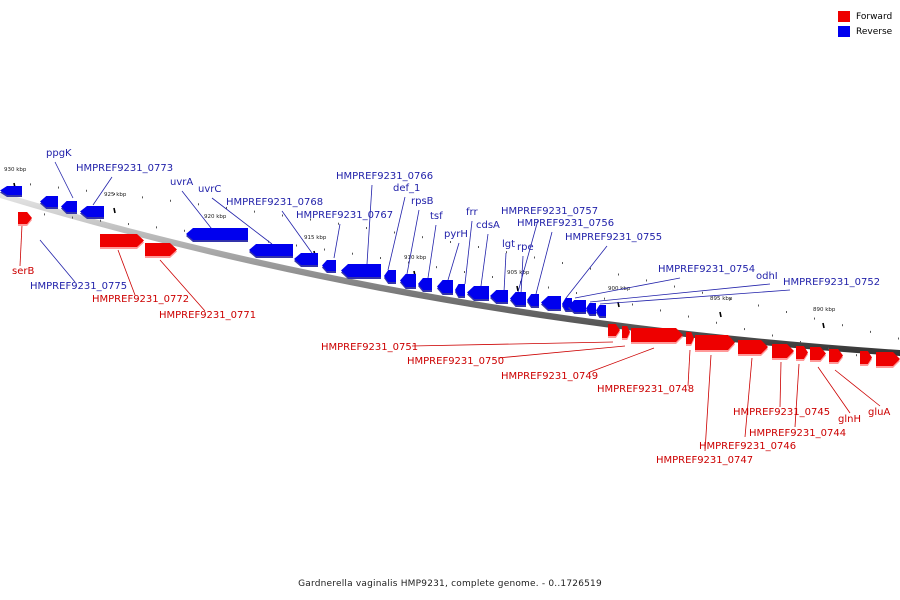 This screenshot has height=600, width=900. What do you see at coordinates (436, 216) in the screenshot?
I see `gene-label-tsf: tsf` at bounding box center [436, 216].